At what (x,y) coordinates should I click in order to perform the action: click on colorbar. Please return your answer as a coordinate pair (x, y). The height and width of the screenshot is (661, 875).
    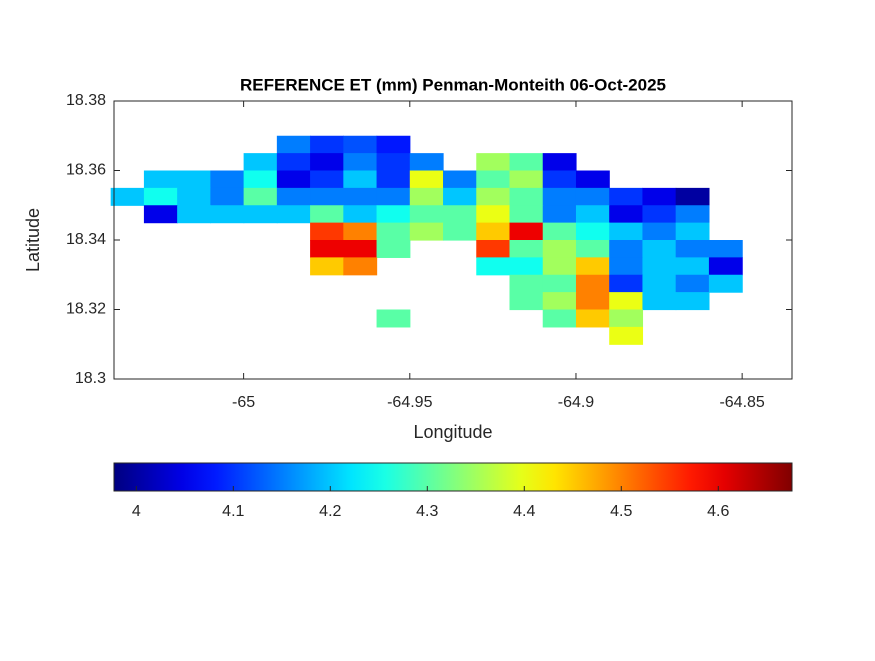
    Looking at the image, I should click on (453, 477).